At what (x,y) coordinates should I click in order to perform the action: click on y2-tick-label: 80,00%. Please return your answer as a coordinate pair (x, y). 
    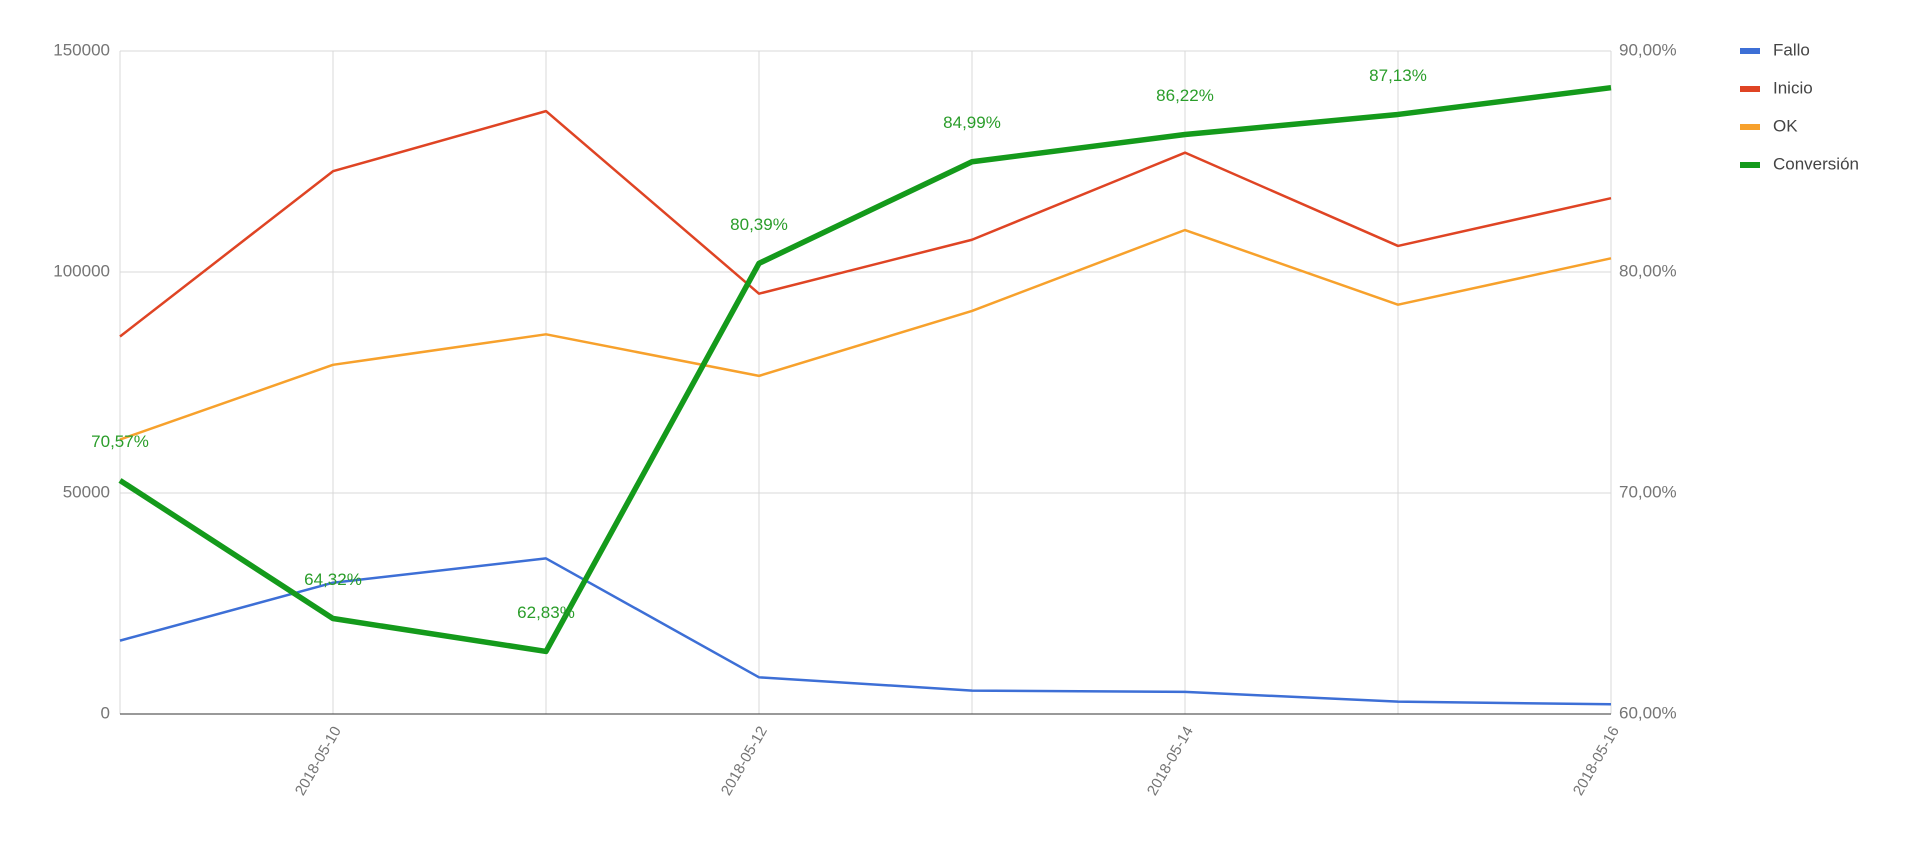
    Looking at the image, I should click on (1648, 270).